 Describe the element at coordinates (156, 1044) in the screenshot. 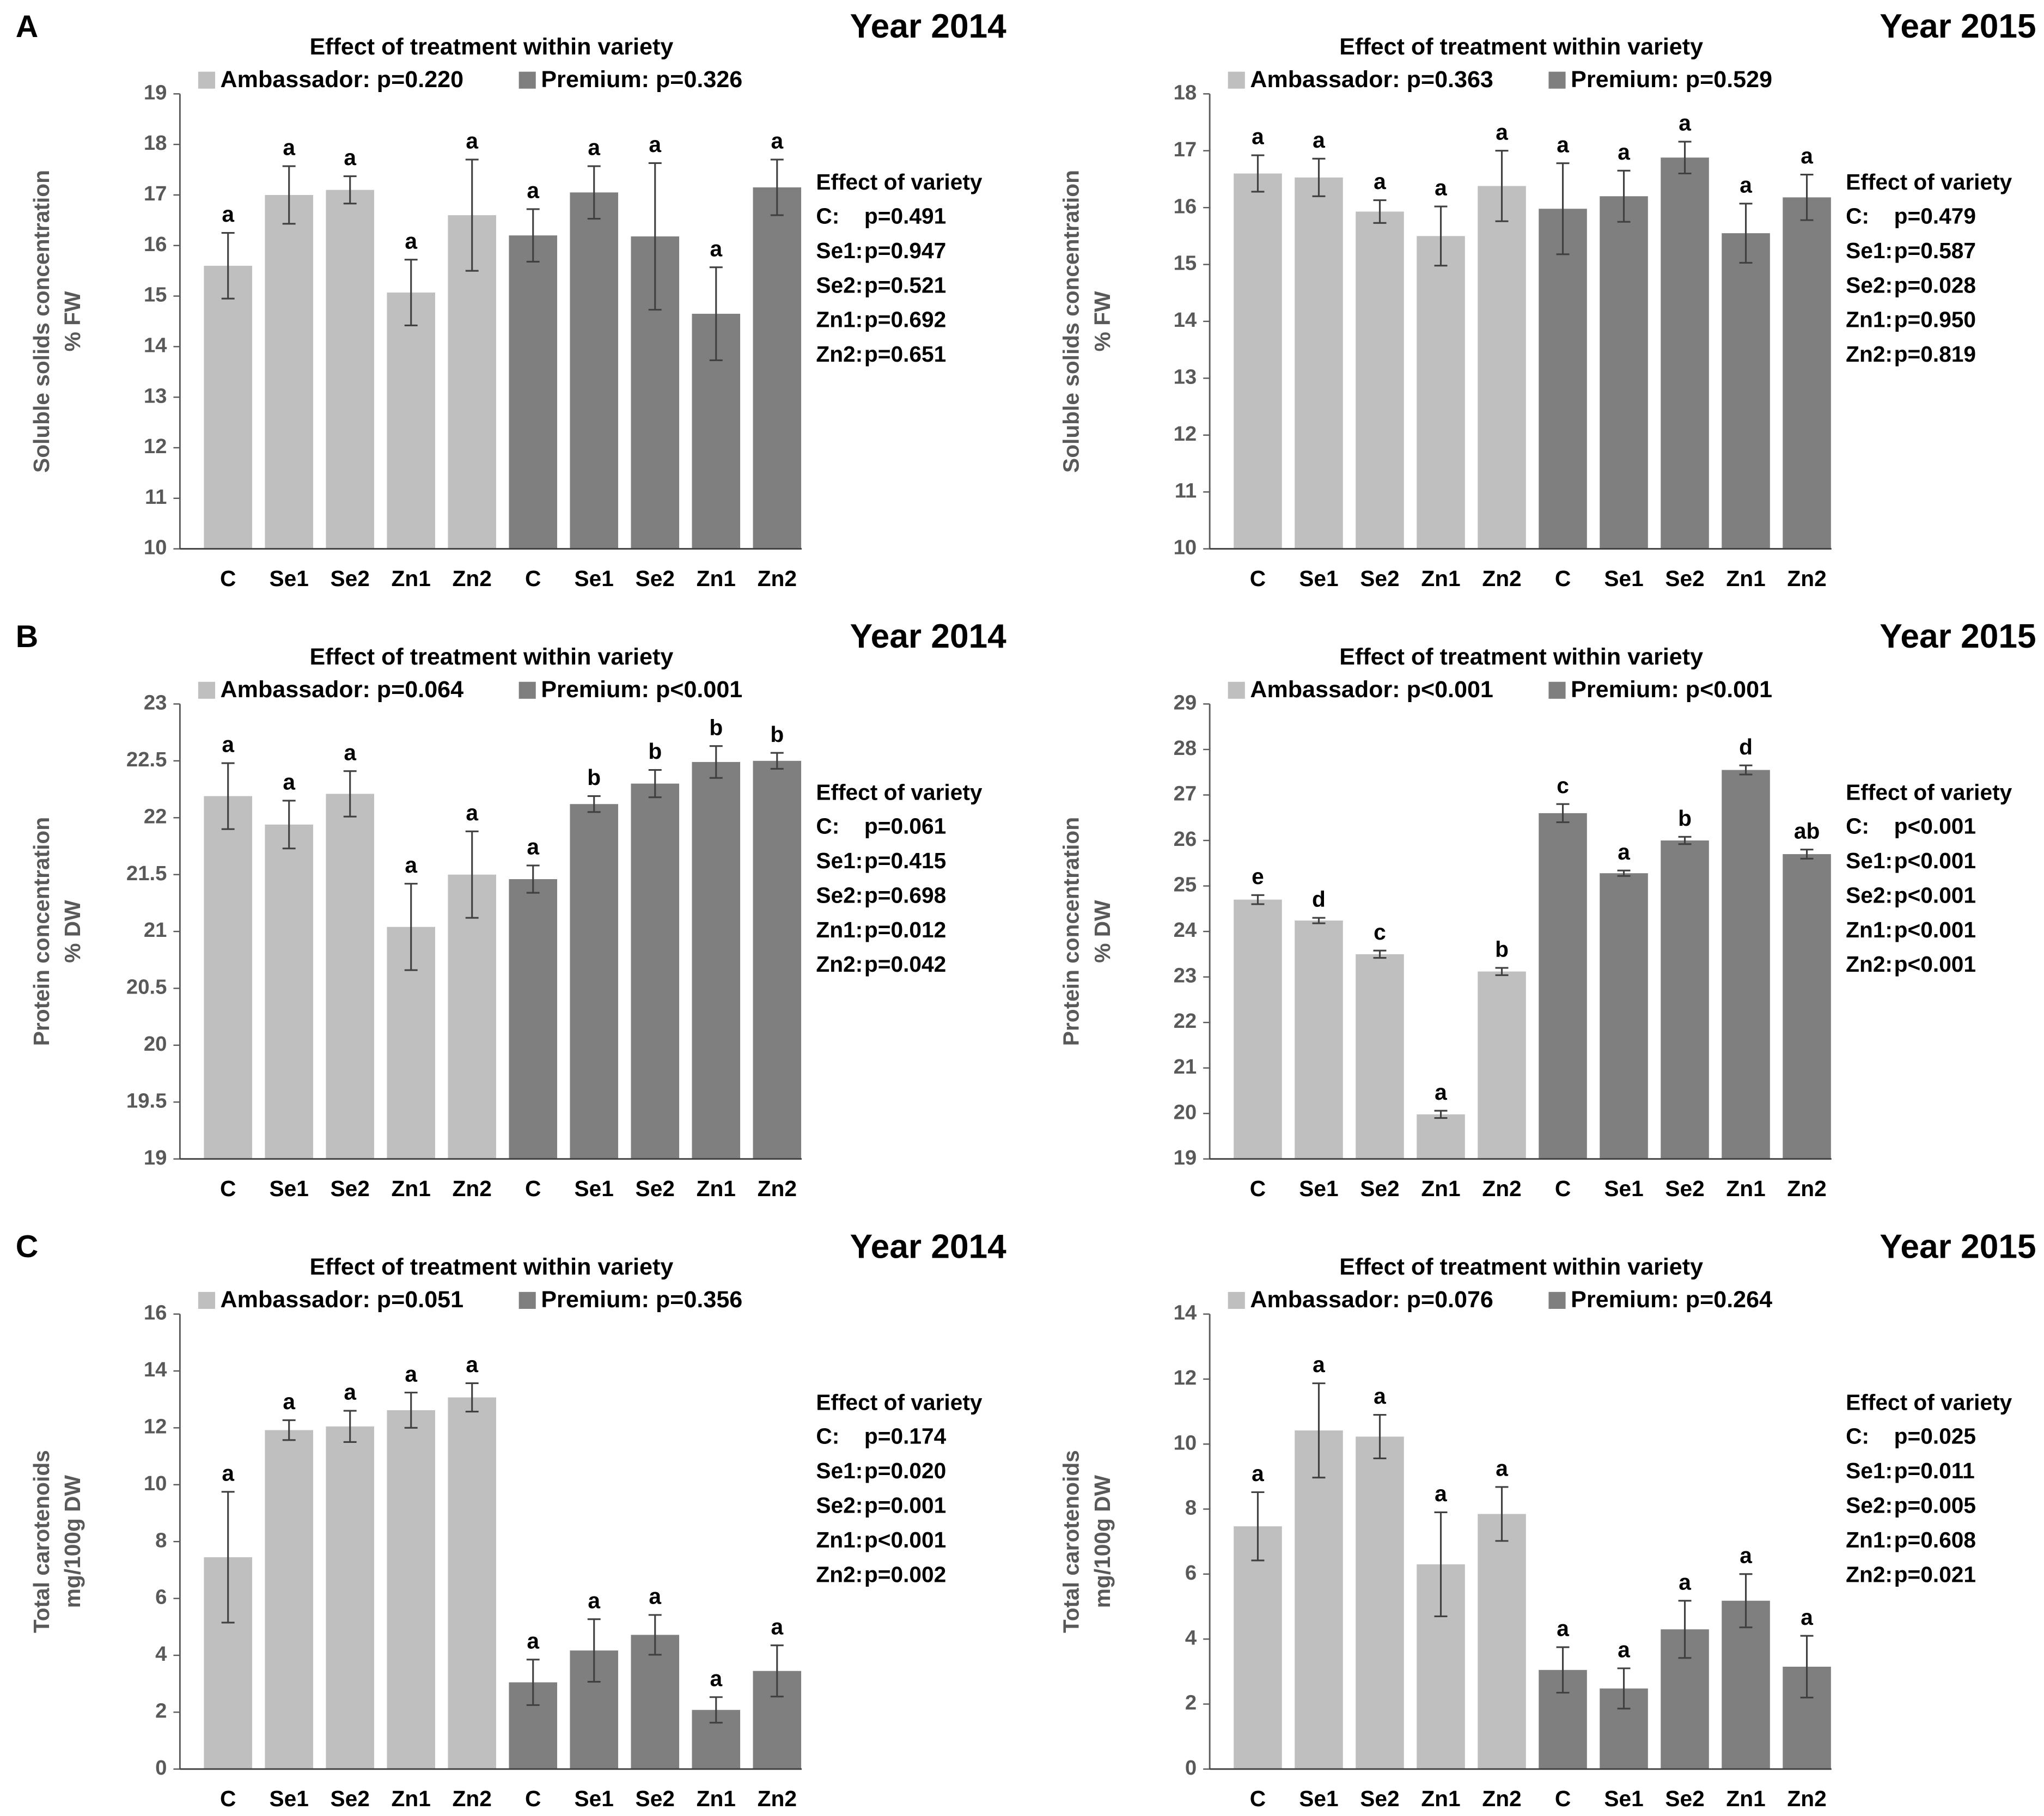

I see `y-tick-label: 20` at that location.